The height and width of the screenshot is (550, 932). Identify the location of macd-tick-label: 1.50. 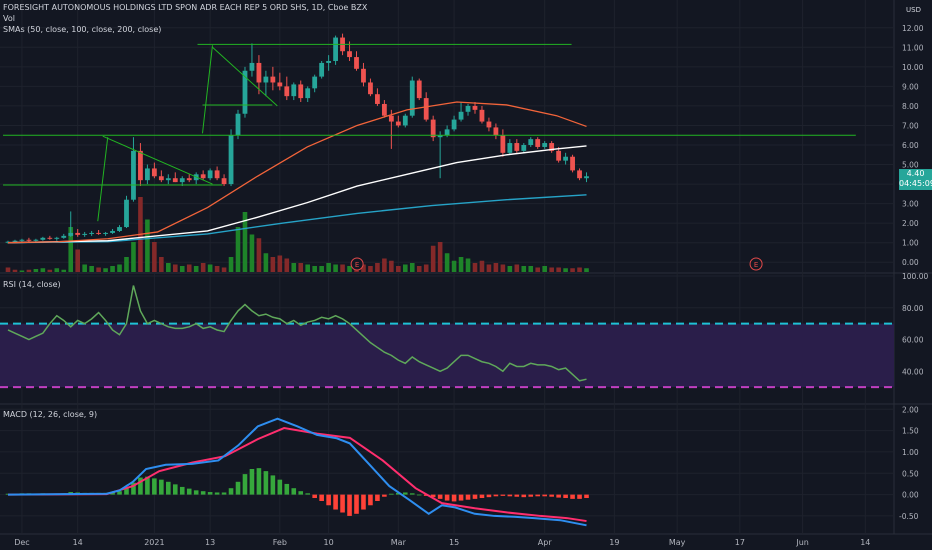
(910, 431).